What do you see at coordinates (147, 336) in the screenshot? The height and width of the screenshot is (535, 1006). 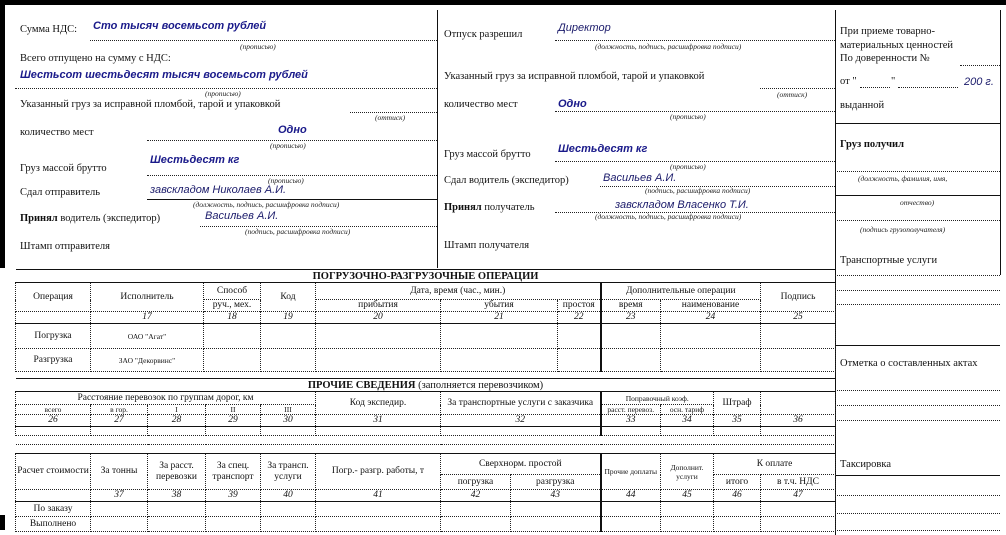 I see `executor-cell: ОАО "Агат"` at bounding box center [147, 336].